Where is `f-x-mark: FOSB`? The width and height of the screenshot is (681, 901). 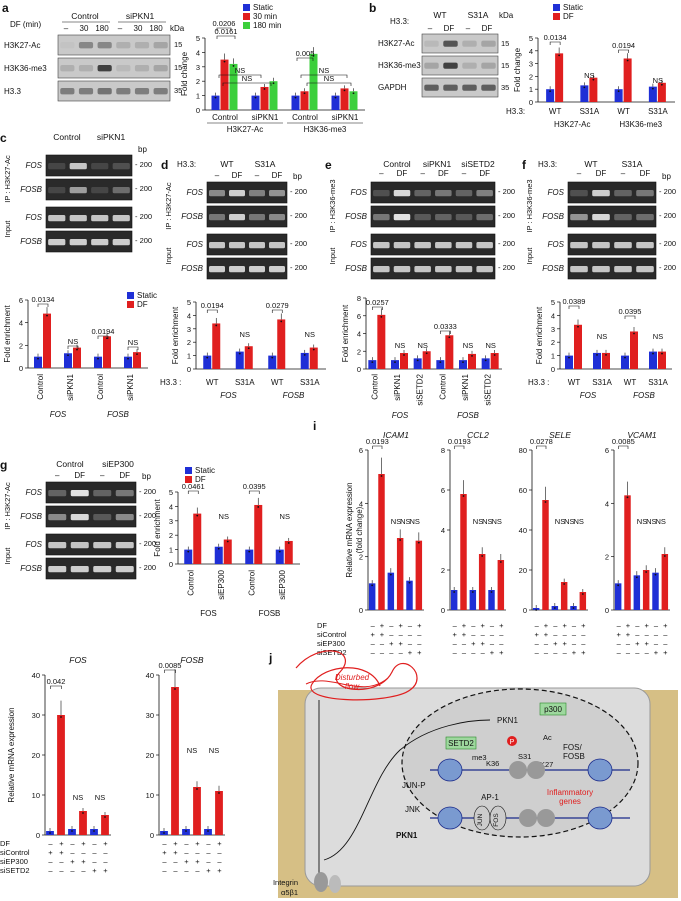
f-x-mark: FOSB is located at coordinates (644, 395).